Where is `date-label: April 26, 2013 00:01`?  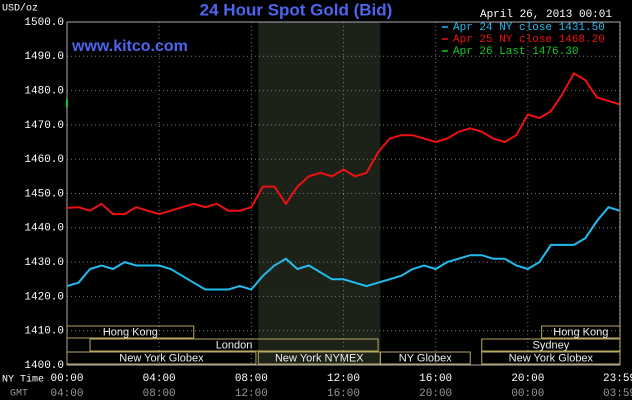 date-label: April 26, 2013 00:01 is located at coordinates (546, 15).